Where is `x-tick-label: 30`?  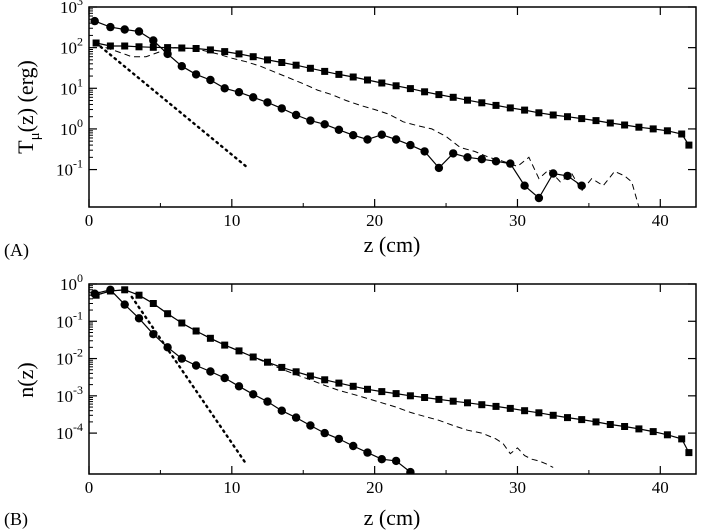
x-tick-label: 30 is located at coordinates (517, 487).